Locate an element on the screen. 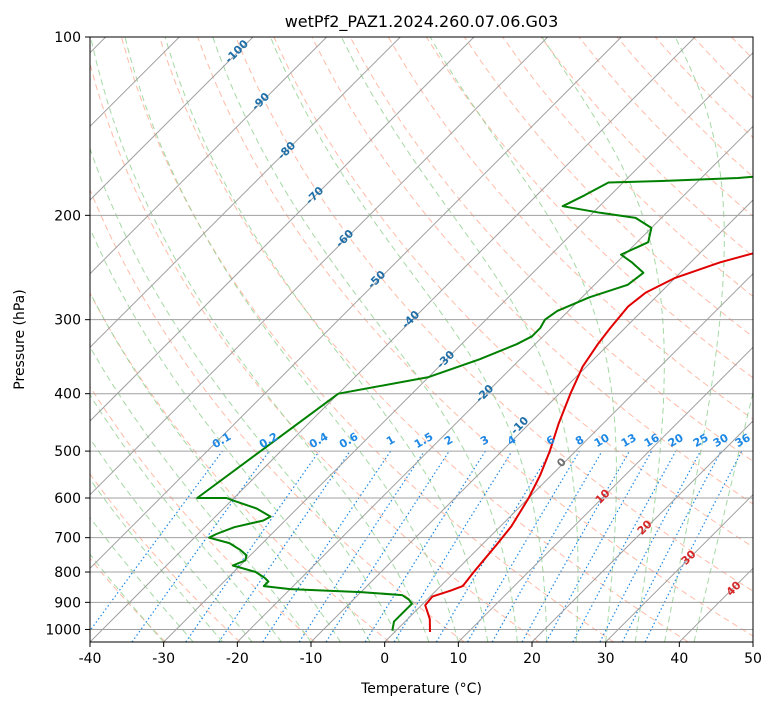 This screenshot has width=775, height=708. y-tick-label: 300 is located at coordinates (67, 321).